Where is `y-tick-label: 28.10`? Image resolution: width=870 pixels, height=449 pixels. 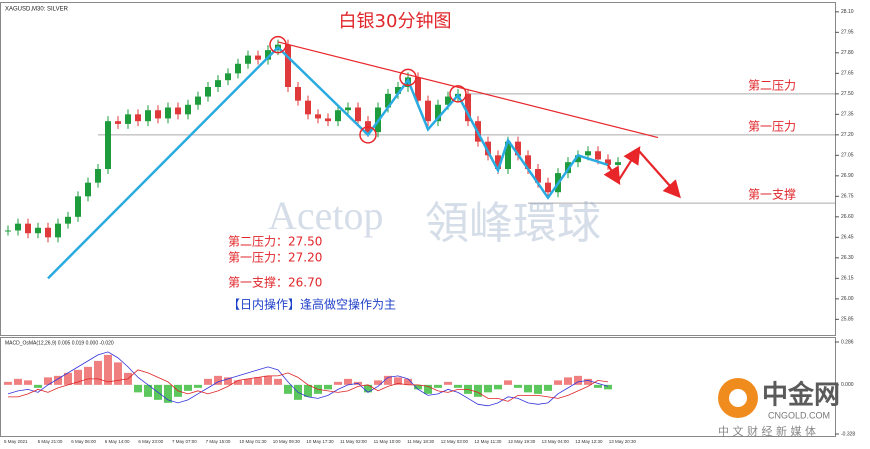
y-tick-label: 28.10 is located at coordinates (847, 12).